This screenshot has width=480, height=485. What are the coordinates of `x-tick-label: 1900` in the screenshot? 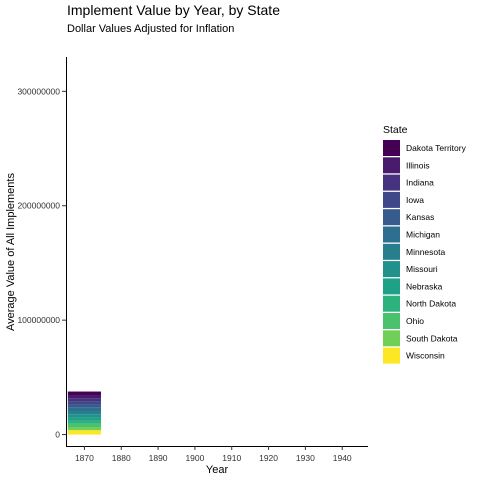 It's located at (194, 458).